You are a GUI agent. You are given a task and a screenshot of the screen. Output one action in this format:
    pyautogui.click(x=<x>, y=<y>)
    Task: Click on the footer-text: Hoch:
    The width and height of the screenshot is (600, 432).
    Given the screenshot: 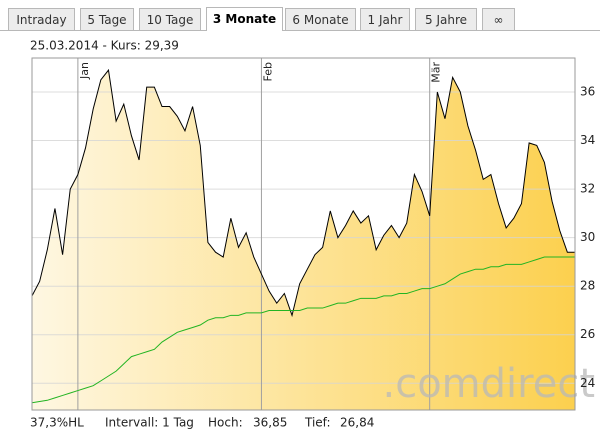 What is the action you would take?
    pyautogui.click(x=225, y=423)
    